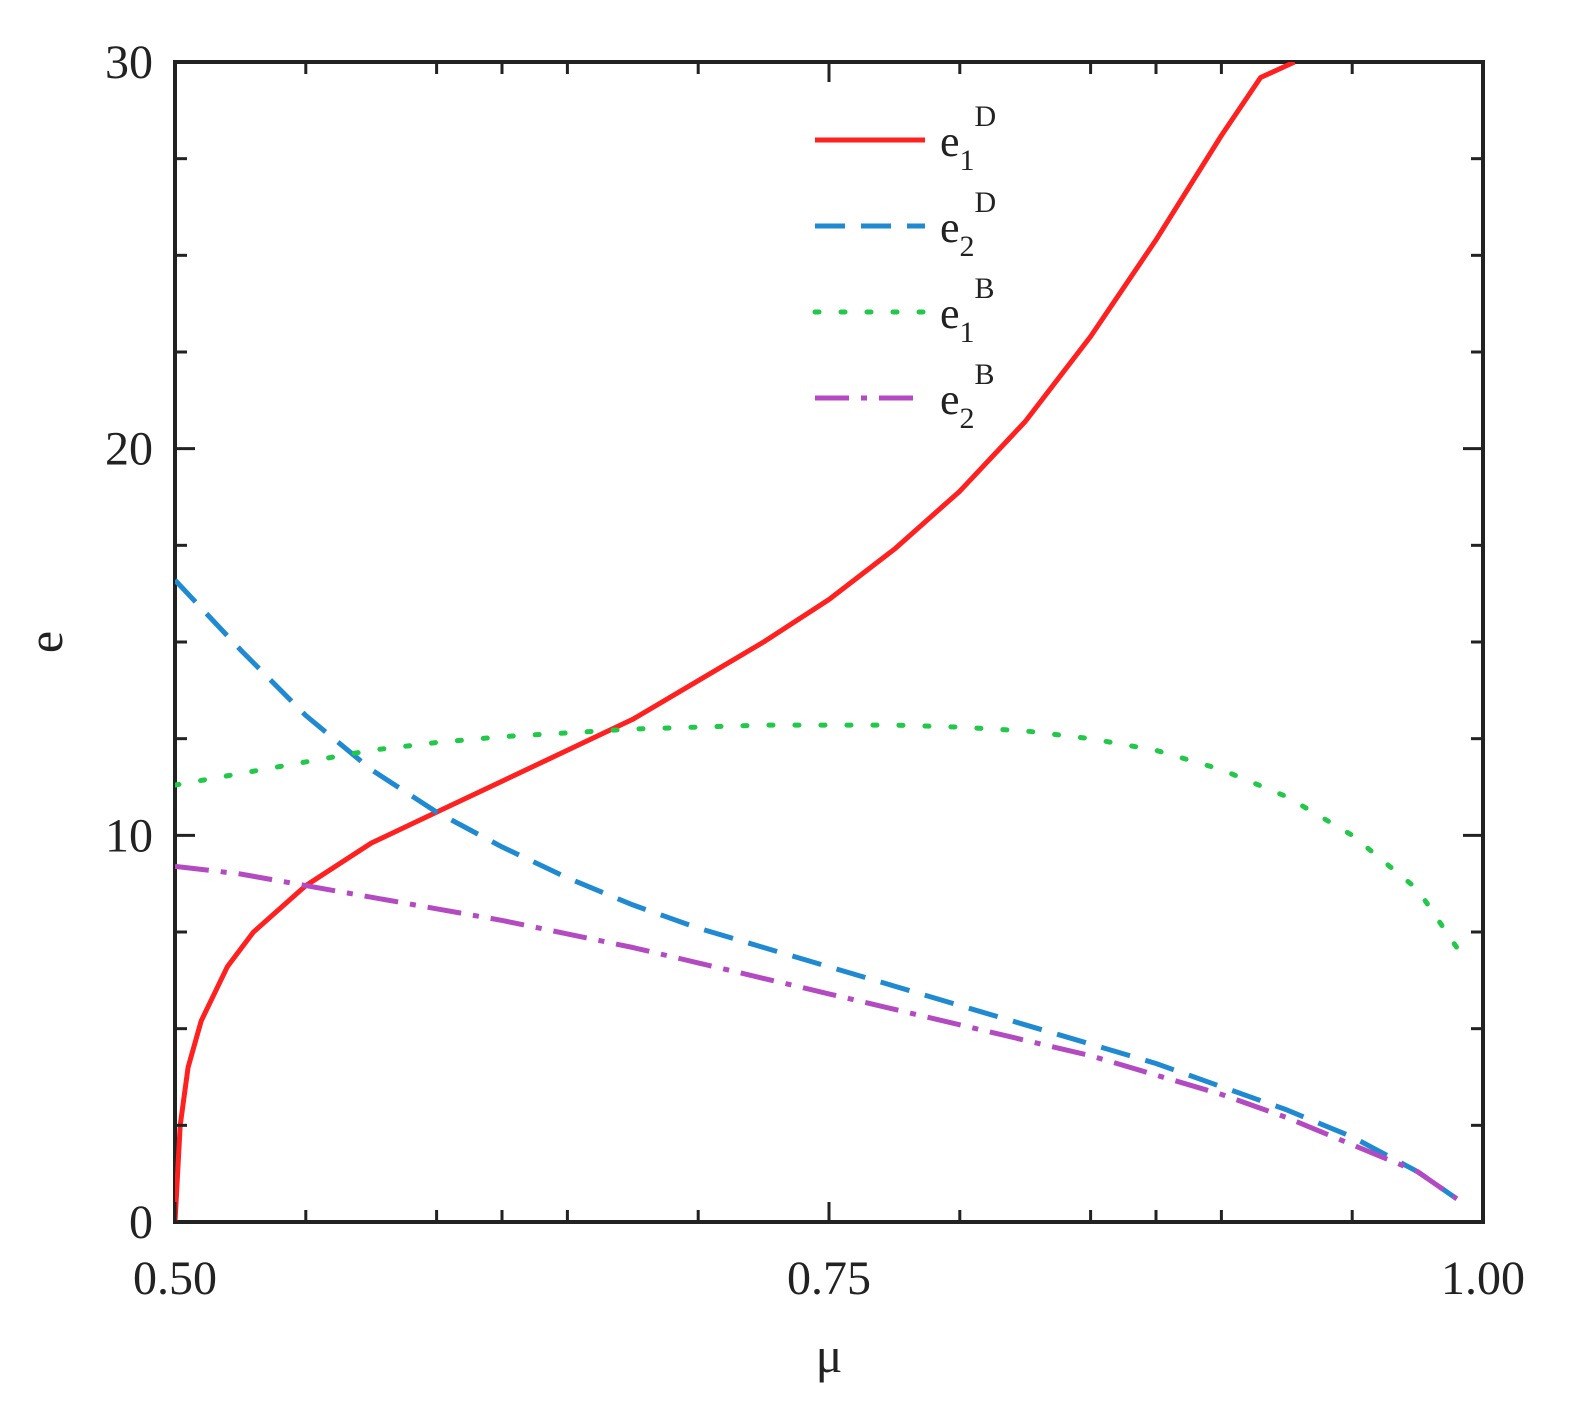 The width and height of the screenshot is (1575, 1420). What do you see at coordinates (129, 62) in the screenshot?
I see `y-tick-label: 30` at bounding box center [129, 62].